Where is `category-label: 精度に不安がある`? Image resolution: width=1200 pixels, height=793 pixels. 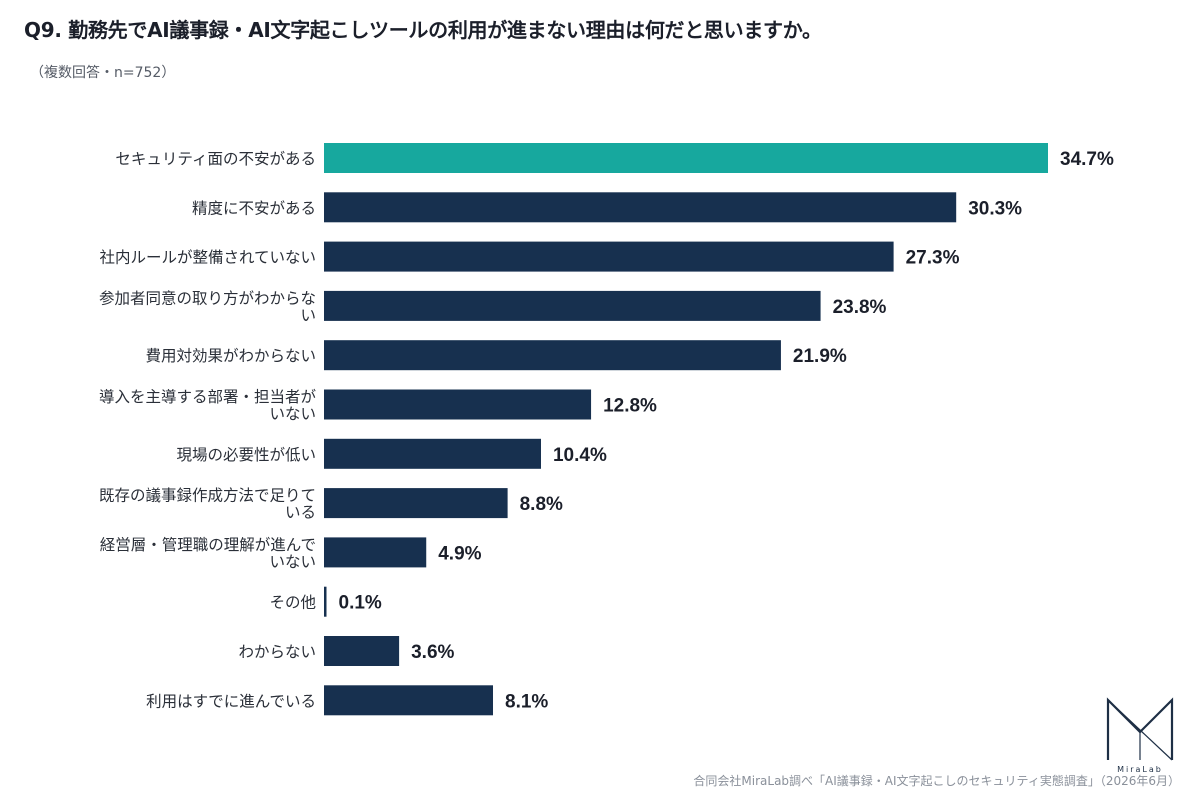
category-label: 精度に不安がある is located at coordinates (254, 208).